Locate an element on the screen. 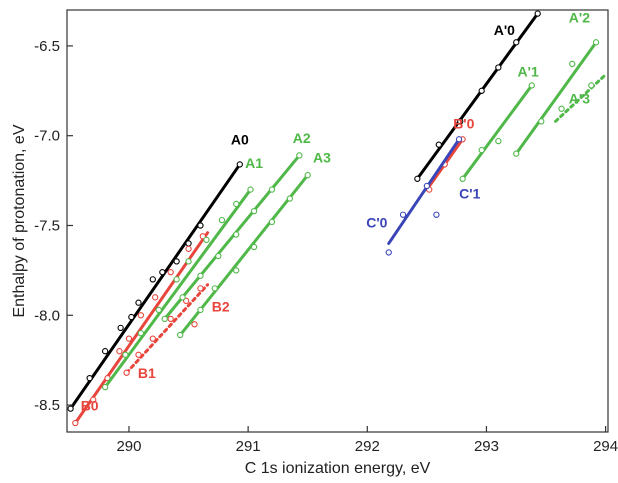  series-label: A'3 is located at coordinates (579, 98).